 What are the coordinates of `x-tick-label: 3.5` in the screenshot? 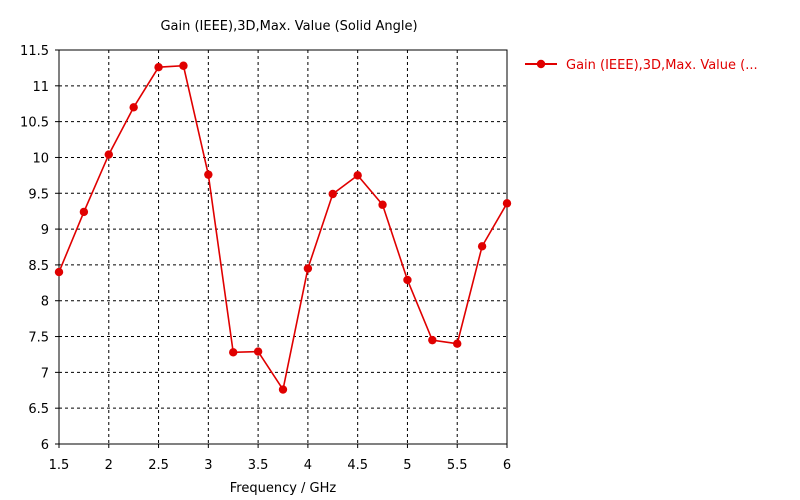 It's located at (258, 465).